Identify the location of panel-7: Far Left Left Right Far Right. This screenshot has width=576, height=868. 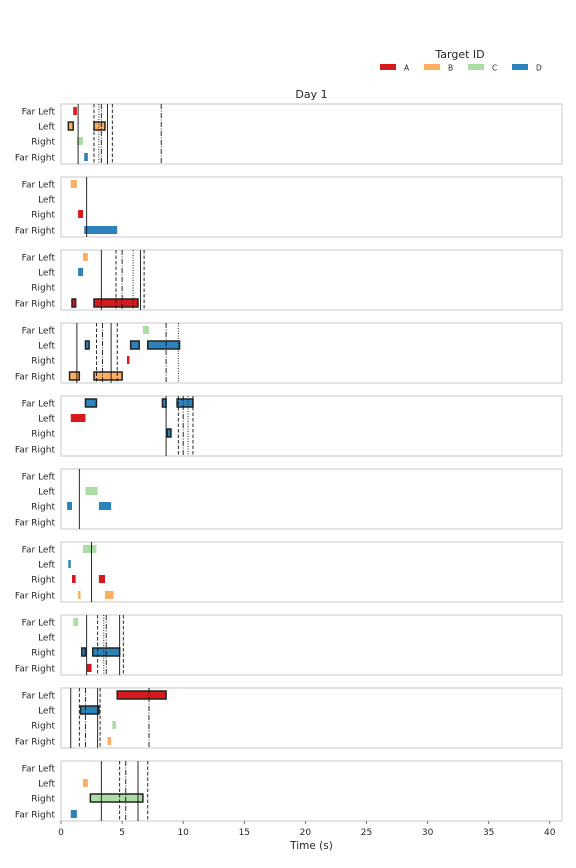
(289, 572).